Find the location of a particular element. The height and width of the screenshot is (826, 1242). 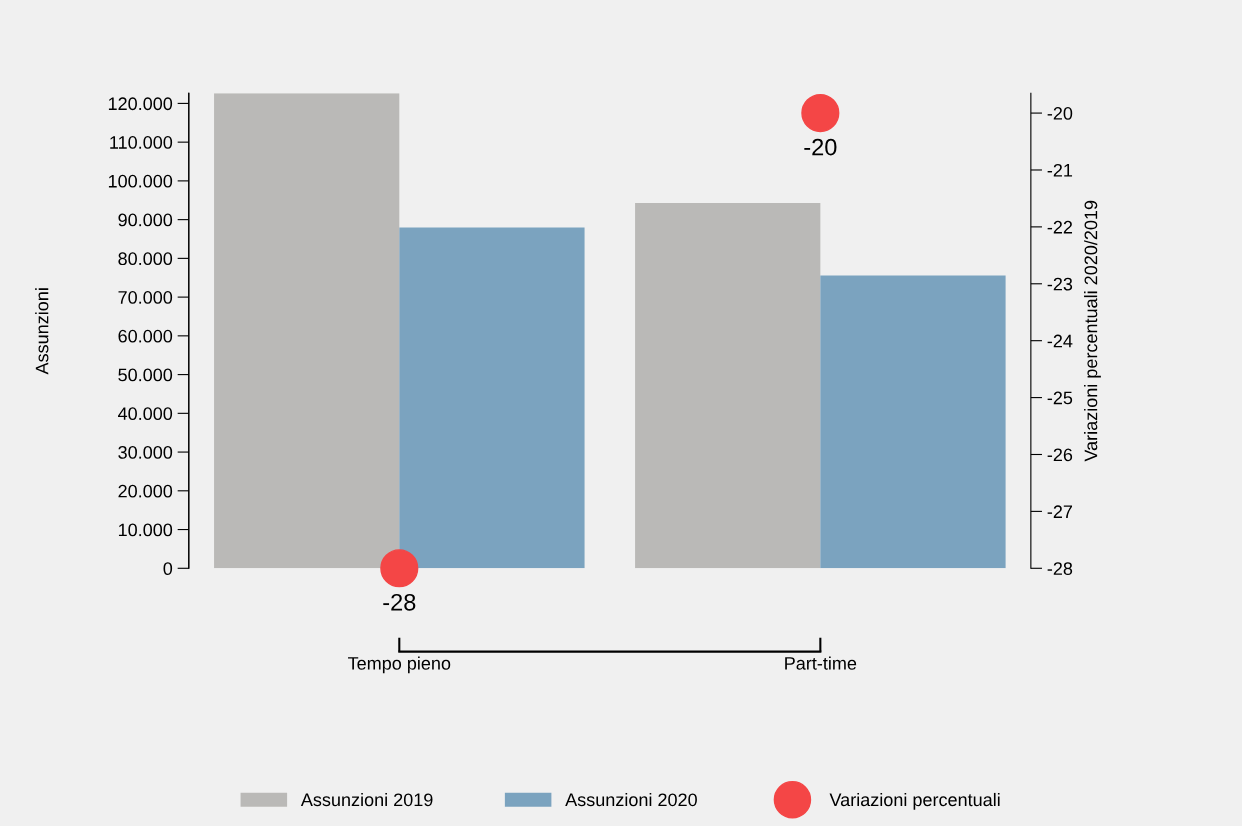

y2-axis-title: Variazioni percentuali 2020/2019 is located at coordinates (1092, 331).